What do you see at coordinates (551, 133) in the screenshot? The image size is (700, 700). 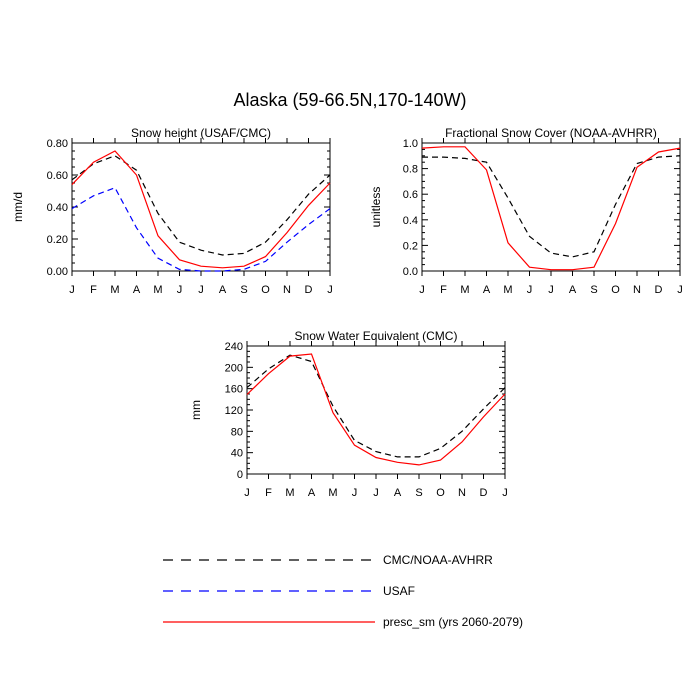 I see `chart-title: Fractional Snow Cover (NOAA-AVHRR)` at bounding box center [551, 133].